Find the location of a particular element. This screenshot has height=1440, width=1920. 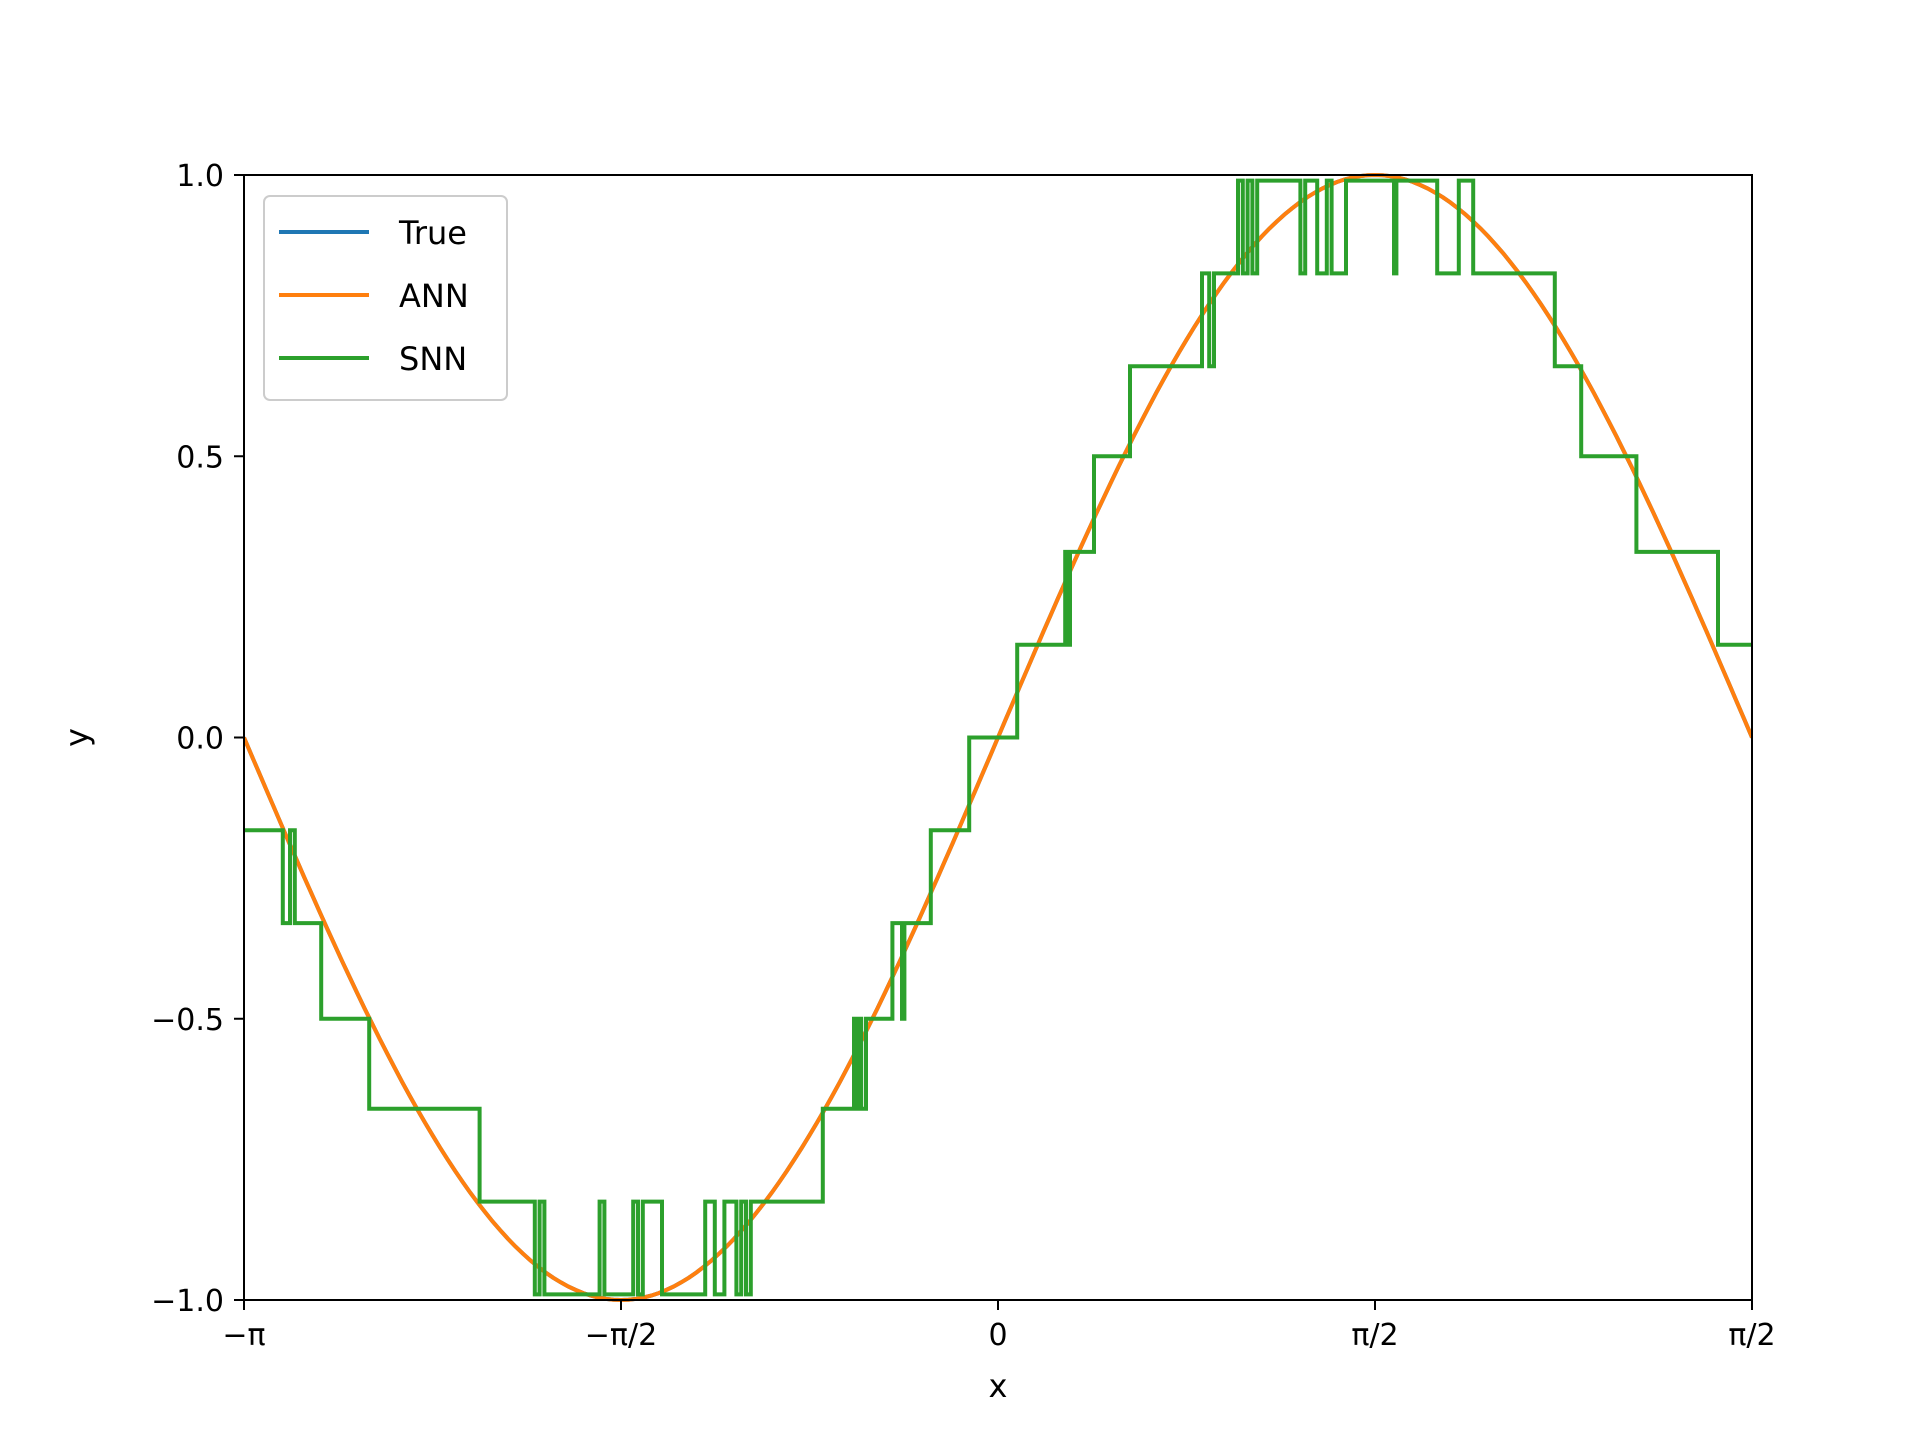

x-axis-ticks: −π −π/2 0 π/2 π/2 is located at coordinates (999, 1326).